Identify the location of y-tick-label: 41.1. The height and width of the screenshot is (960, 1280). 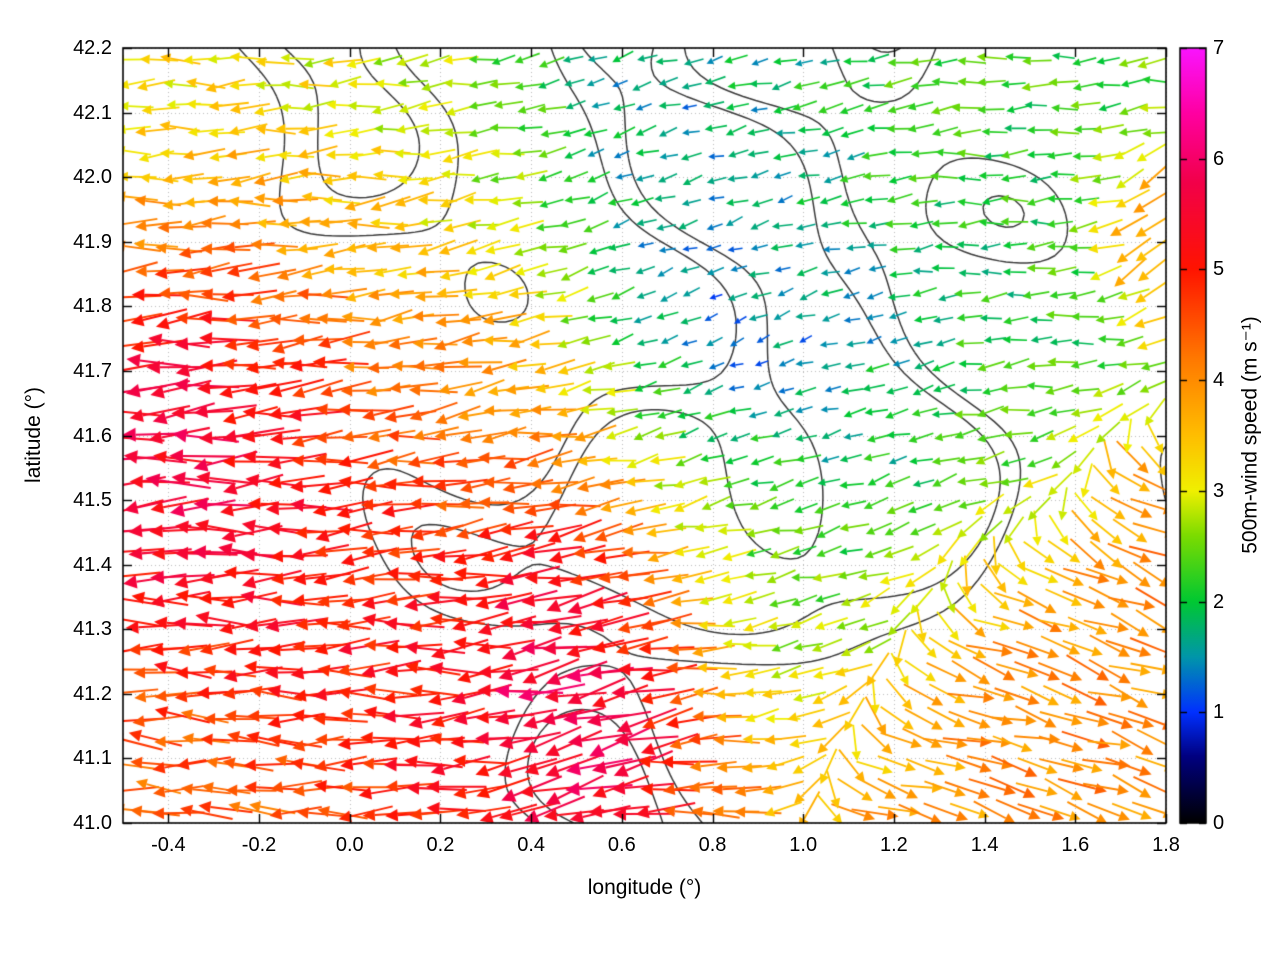
(92, 758).